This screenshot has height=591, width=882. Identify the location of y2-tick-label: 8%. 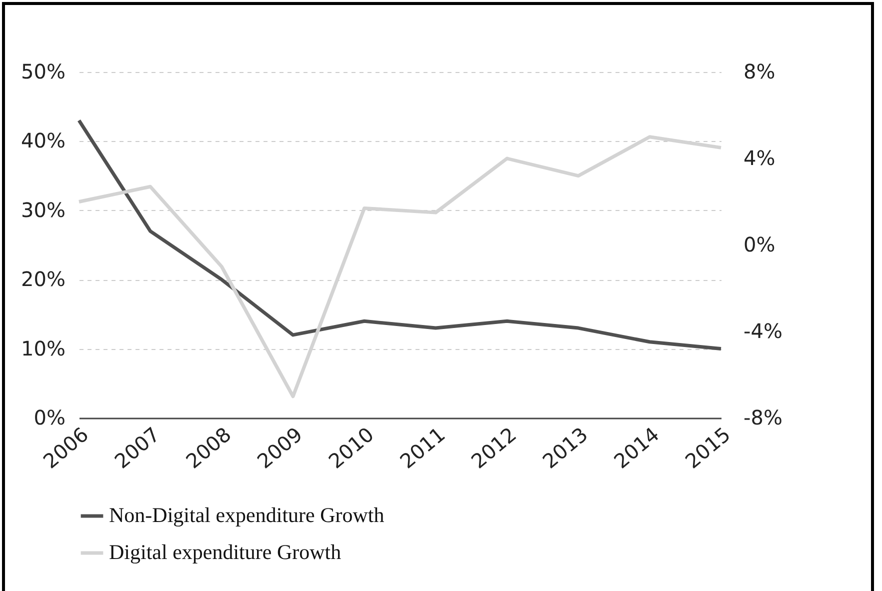
(760, 72).